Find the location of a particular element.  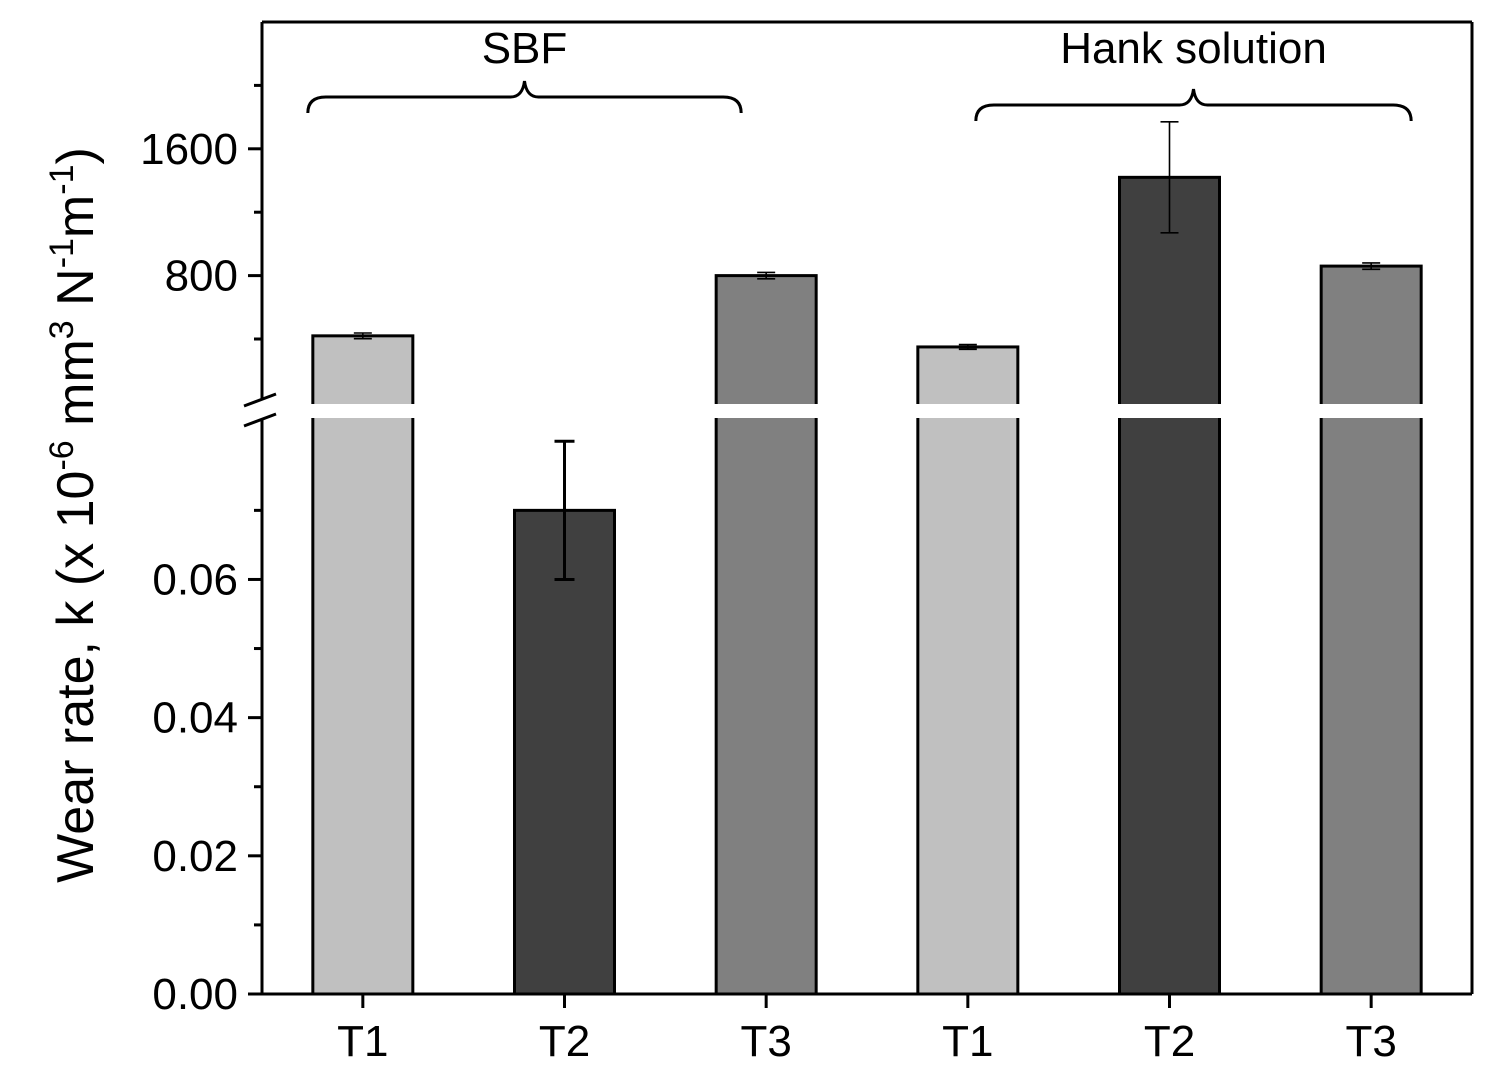

group-brackets: SBF Hank solution is located at coordinates (859, 73).